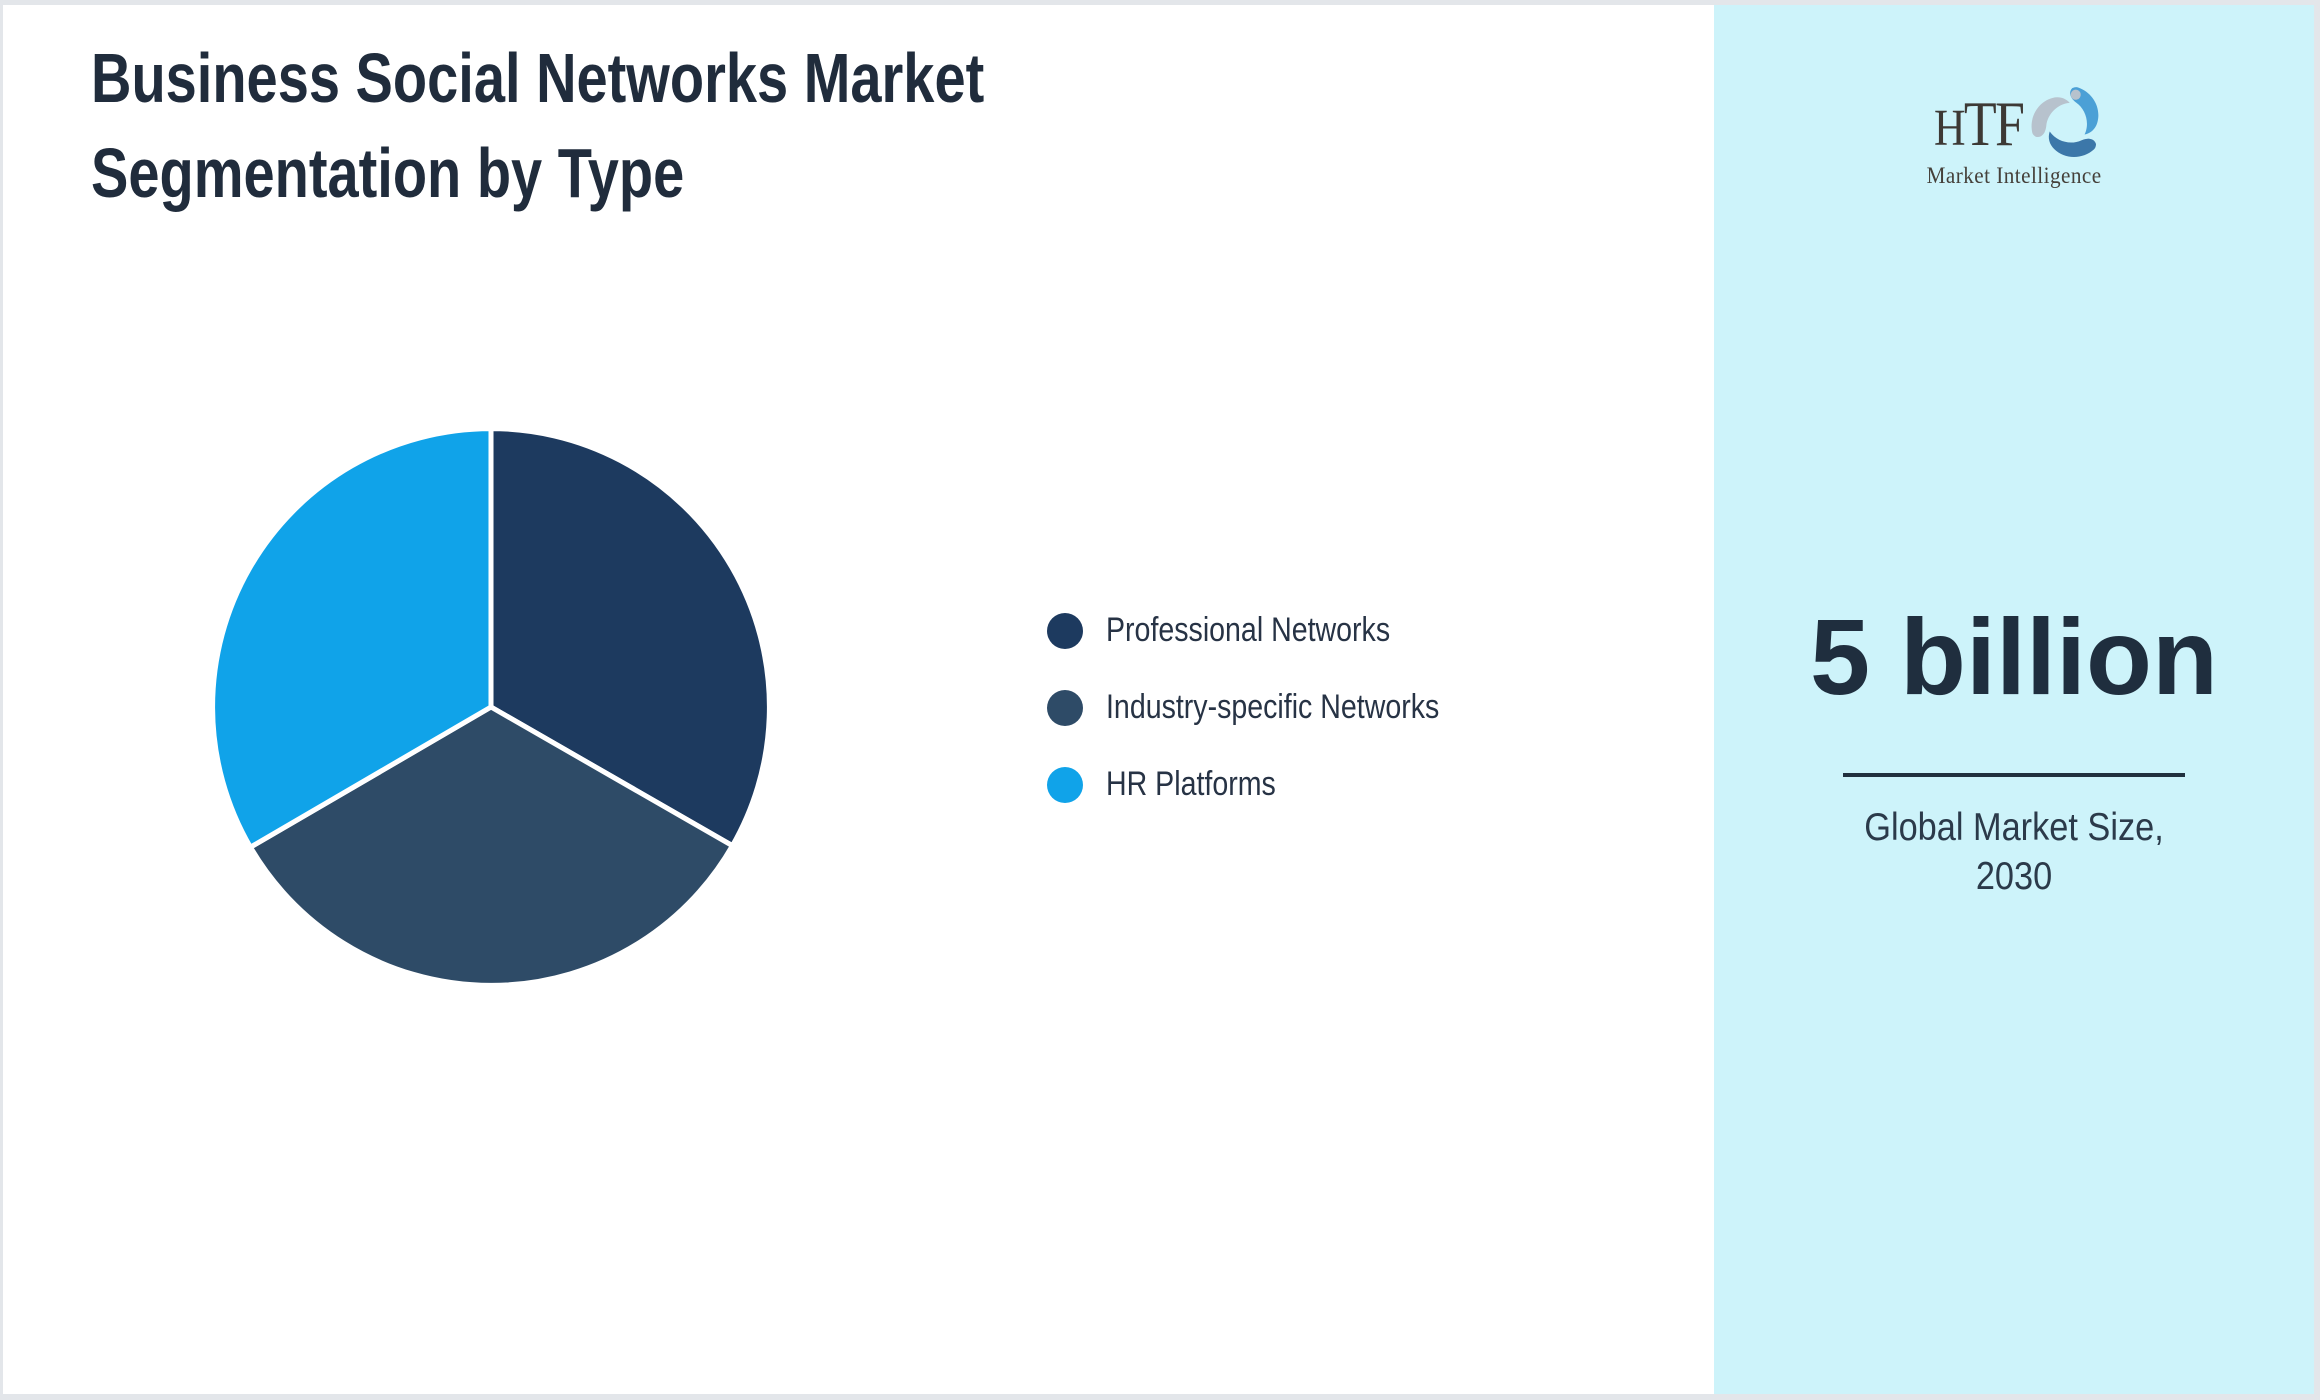 This screenshot has width=2320, height=1400. Describe the element at coordinates (2014, 775) in the screenshot. I see `stat-divider` at that location.